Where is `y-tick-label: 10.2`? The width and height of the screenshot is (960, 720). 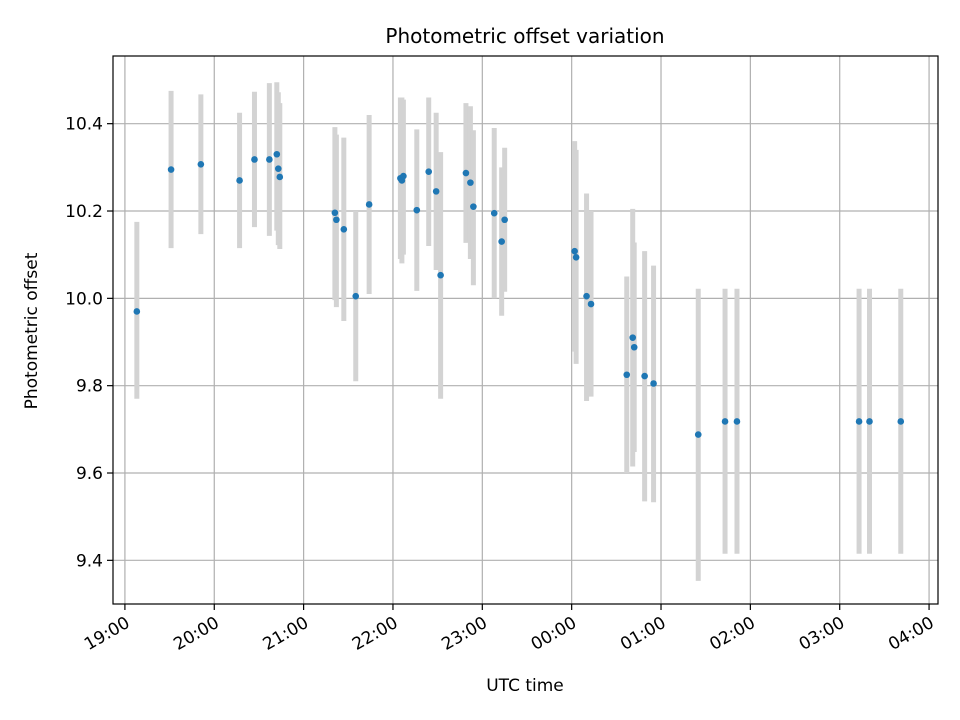
y-tick-label: 10.2 is located at coordinates (84, 212).